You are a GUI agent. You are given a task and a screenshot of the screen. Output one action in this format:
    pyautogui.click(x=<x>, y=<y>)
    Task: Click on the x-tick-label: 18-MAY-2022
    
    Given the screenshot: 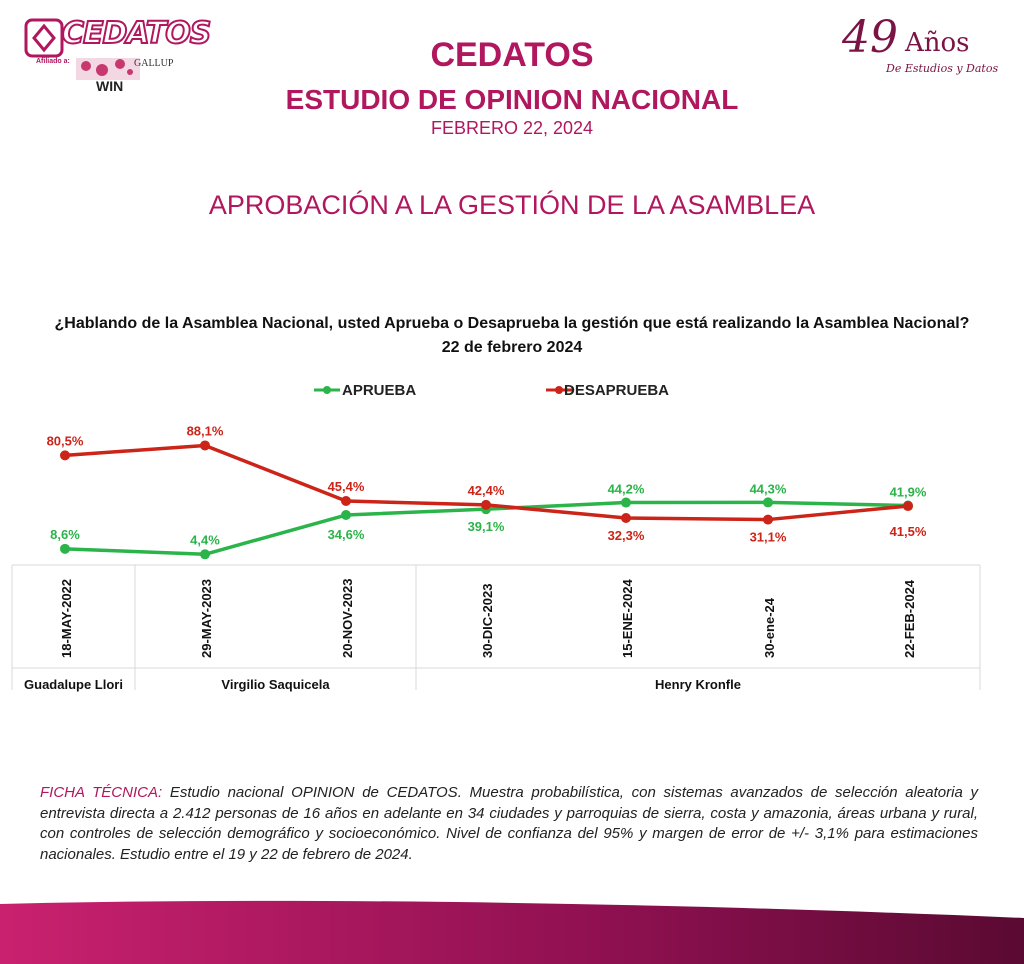 What is the action you would take?
    pyautogui.click(x=66, y=618)
    